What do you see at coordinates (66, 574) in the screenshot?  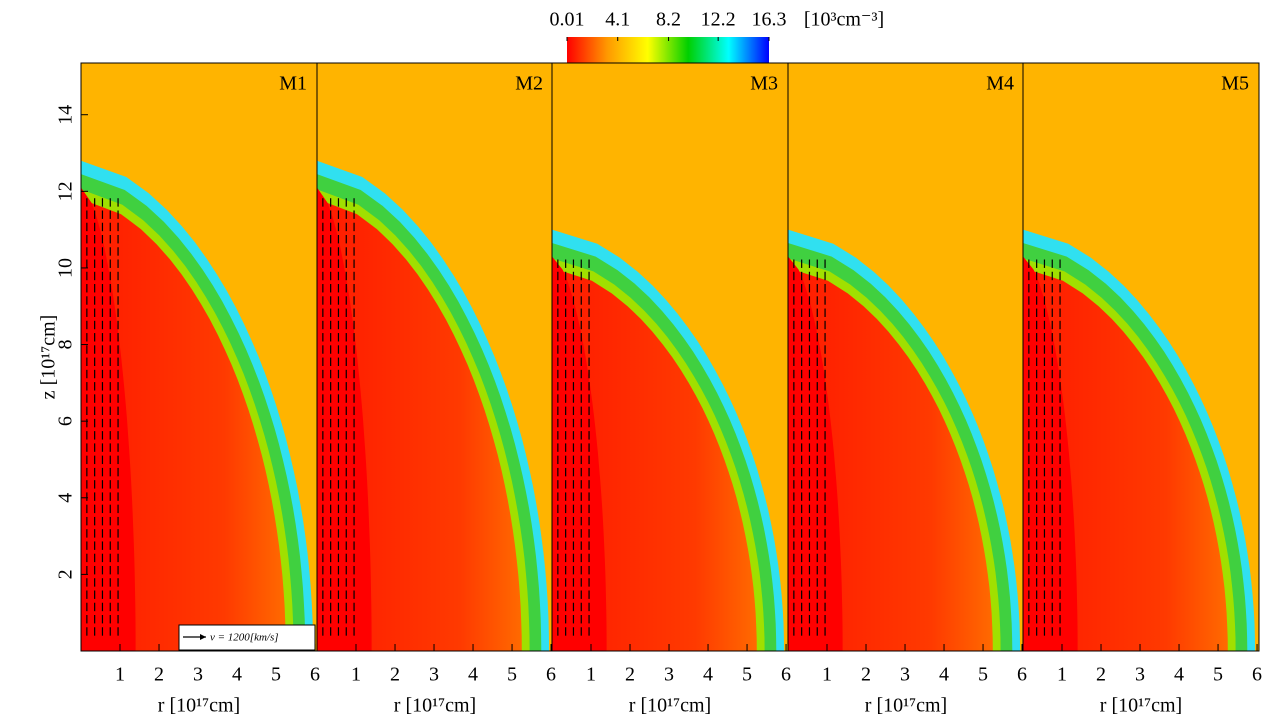 I see `y-tick-label: 2` at bounding box center [66, 574].